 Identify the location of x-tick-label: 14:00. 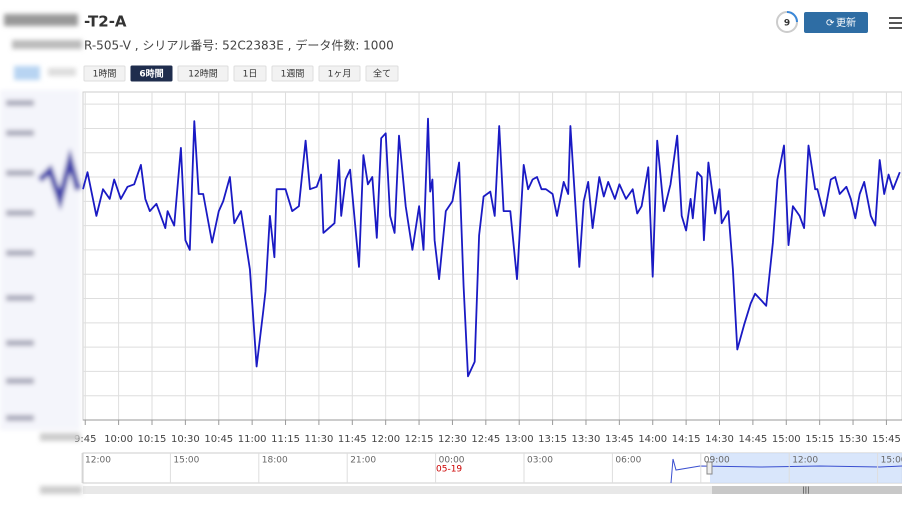
(652, 439).